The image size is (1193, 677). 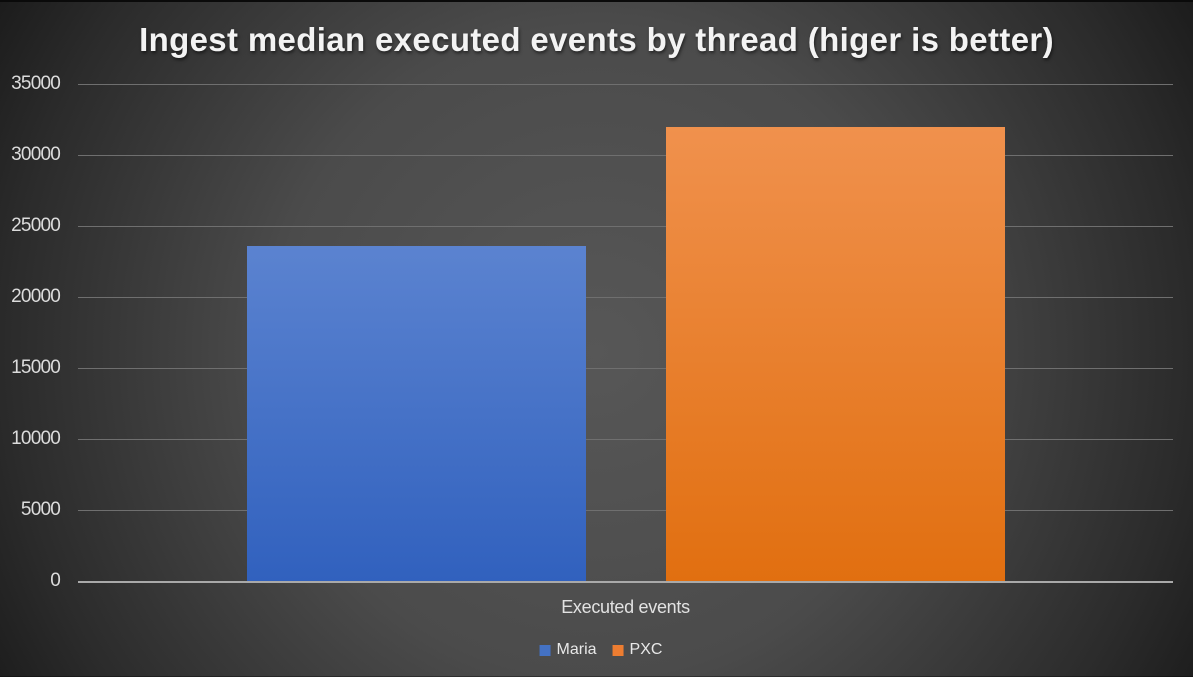 I want to click on y-tick-label-0: 0, so click(x=55, y=580).